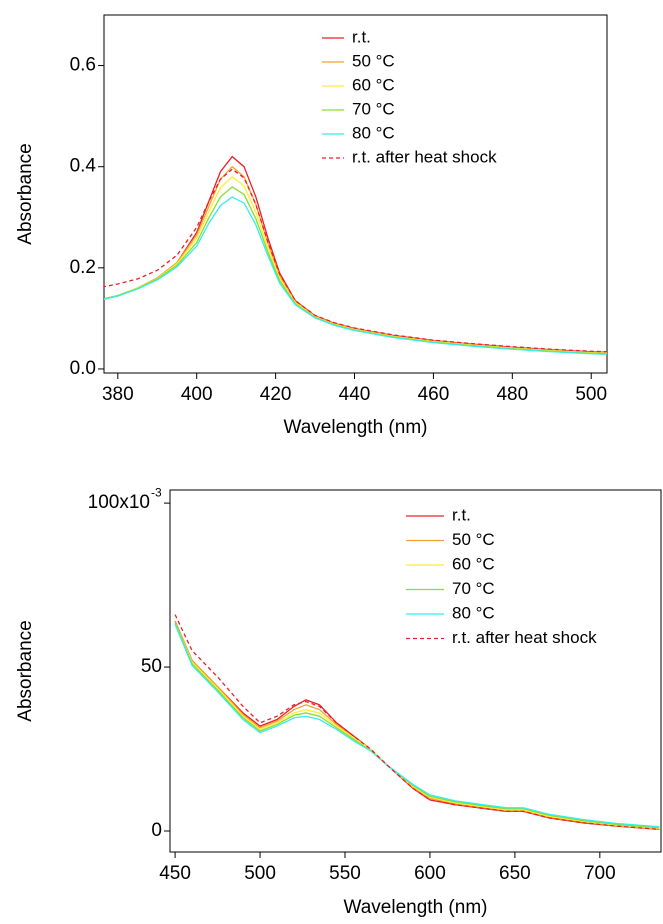 Image resolution: width=663 pixels, height=924 pixels. I want to click on y-tick-label: 0, so click(156, 830).